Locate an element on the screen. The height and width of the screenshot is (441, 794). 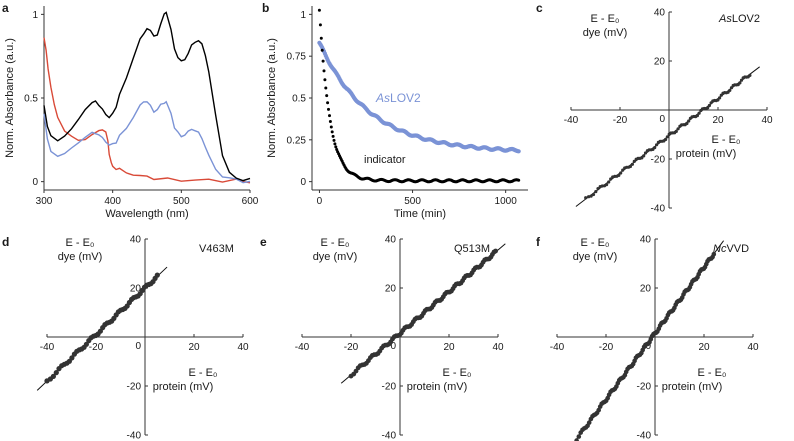
panel-f-ylabel-line2: dye (mV) is located at coordinates (595, 257).